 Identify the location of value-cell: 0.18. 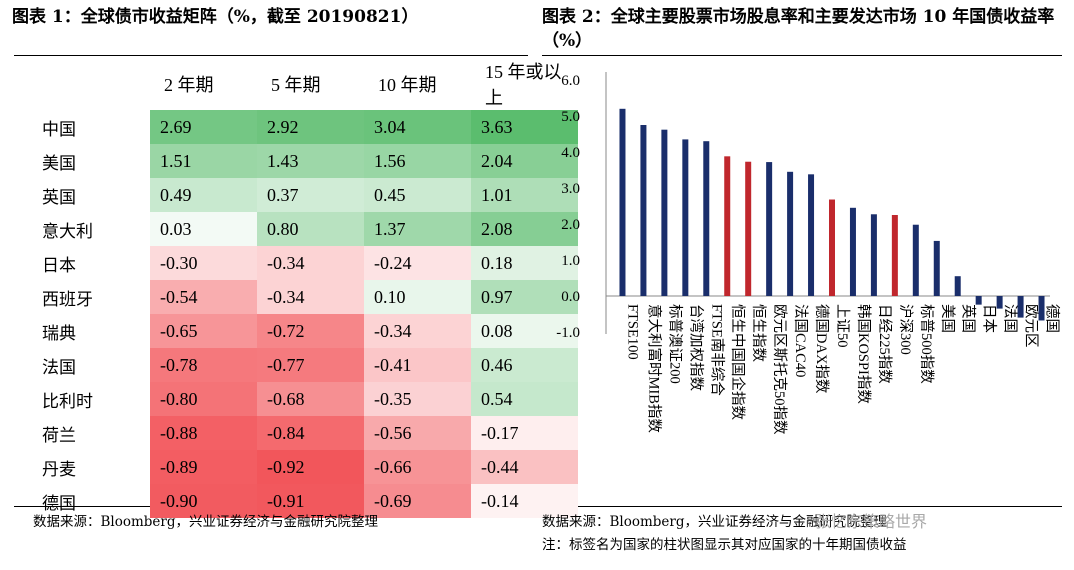
(524, 263).